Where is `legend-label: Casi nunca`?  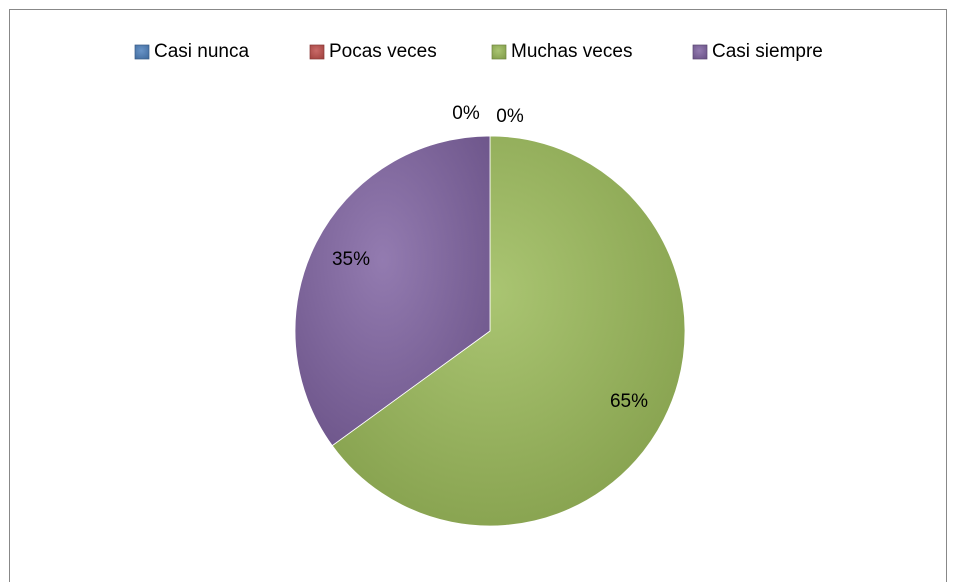
legend-label: Casi nunca is located at coordinates (201, 51).